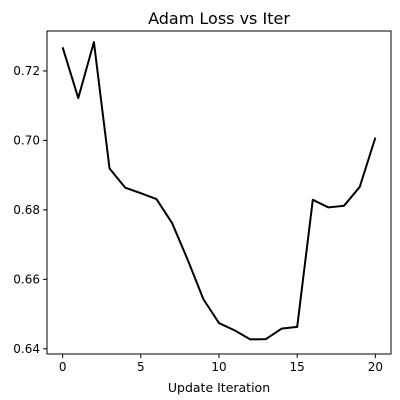 The image size is (400, 400). Describe the element at coordinates (219, 387) in the screenshot. I see `x-axis-label: Update Iteration` at that location.